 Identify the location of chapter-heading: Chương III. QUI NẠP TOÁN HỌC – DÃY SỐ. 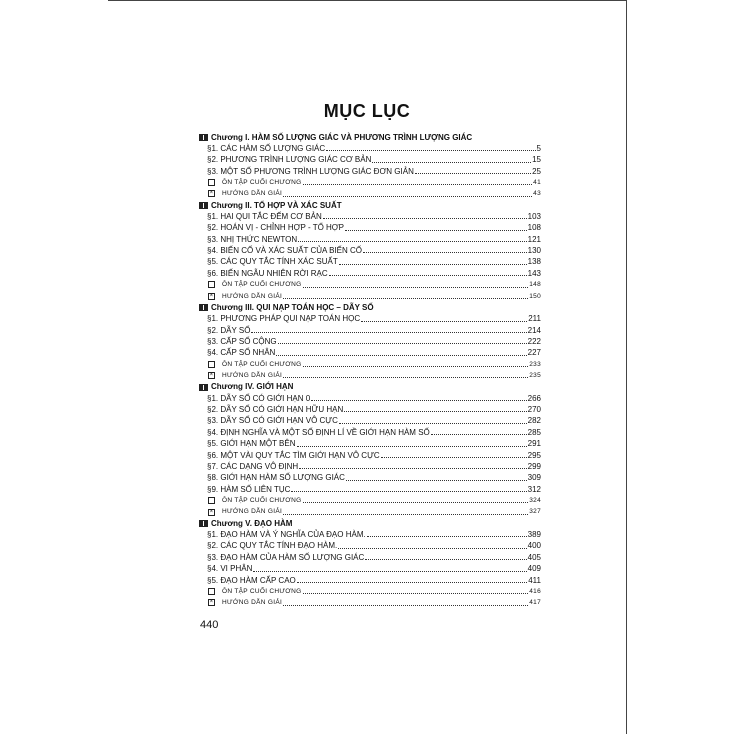
(370, 307).